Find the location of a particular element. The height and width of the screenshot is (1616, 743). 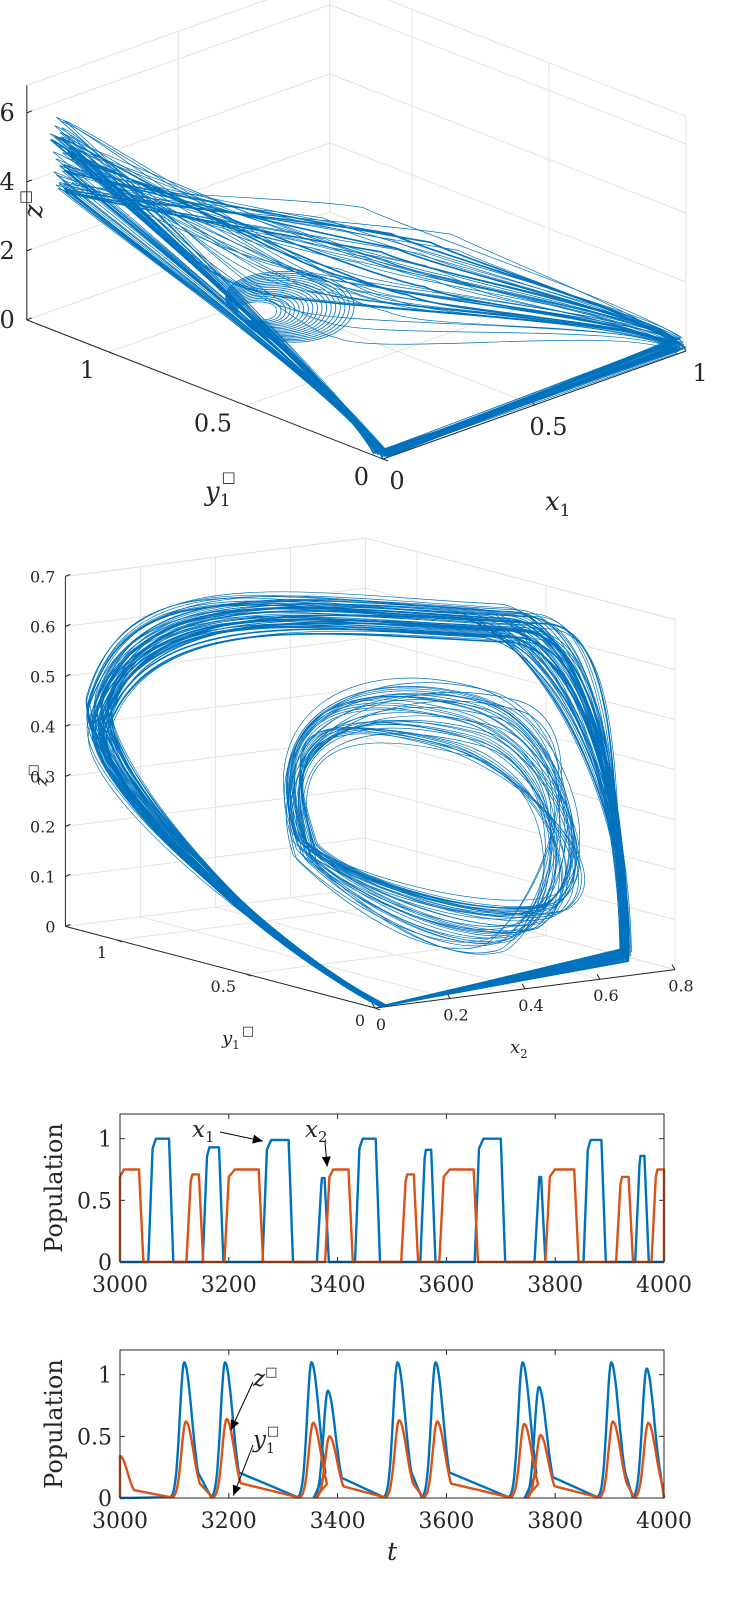

z-axis-label: z□ is located at coordinates (39, 775).